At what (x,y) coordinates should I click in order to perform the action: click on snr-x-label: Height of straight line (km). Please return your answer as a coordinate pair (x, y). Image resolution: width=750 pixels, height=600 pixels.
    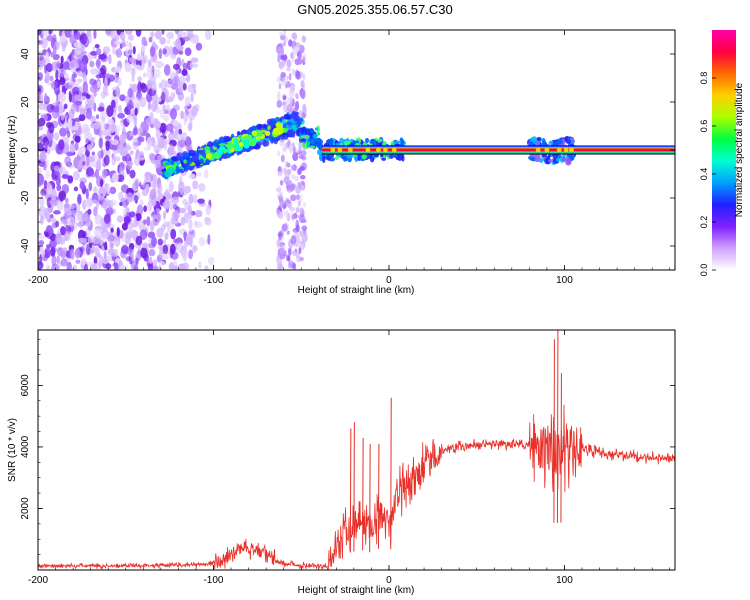
    Looking at the image, I should click on (356, 590).